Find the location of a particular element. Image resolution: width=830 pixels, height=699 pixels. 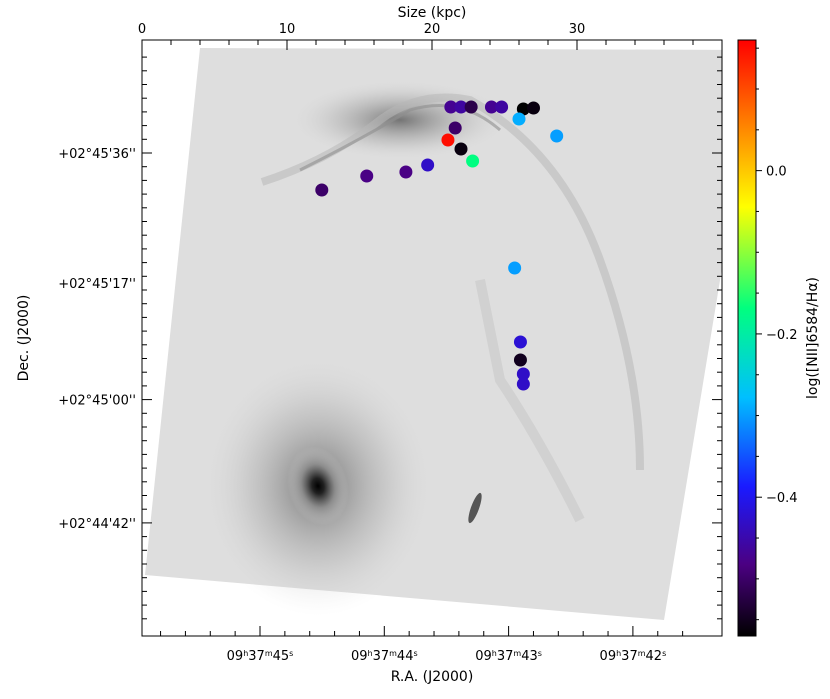

top-axis-label: Size (kpc) is located at coordinates (432, 13).